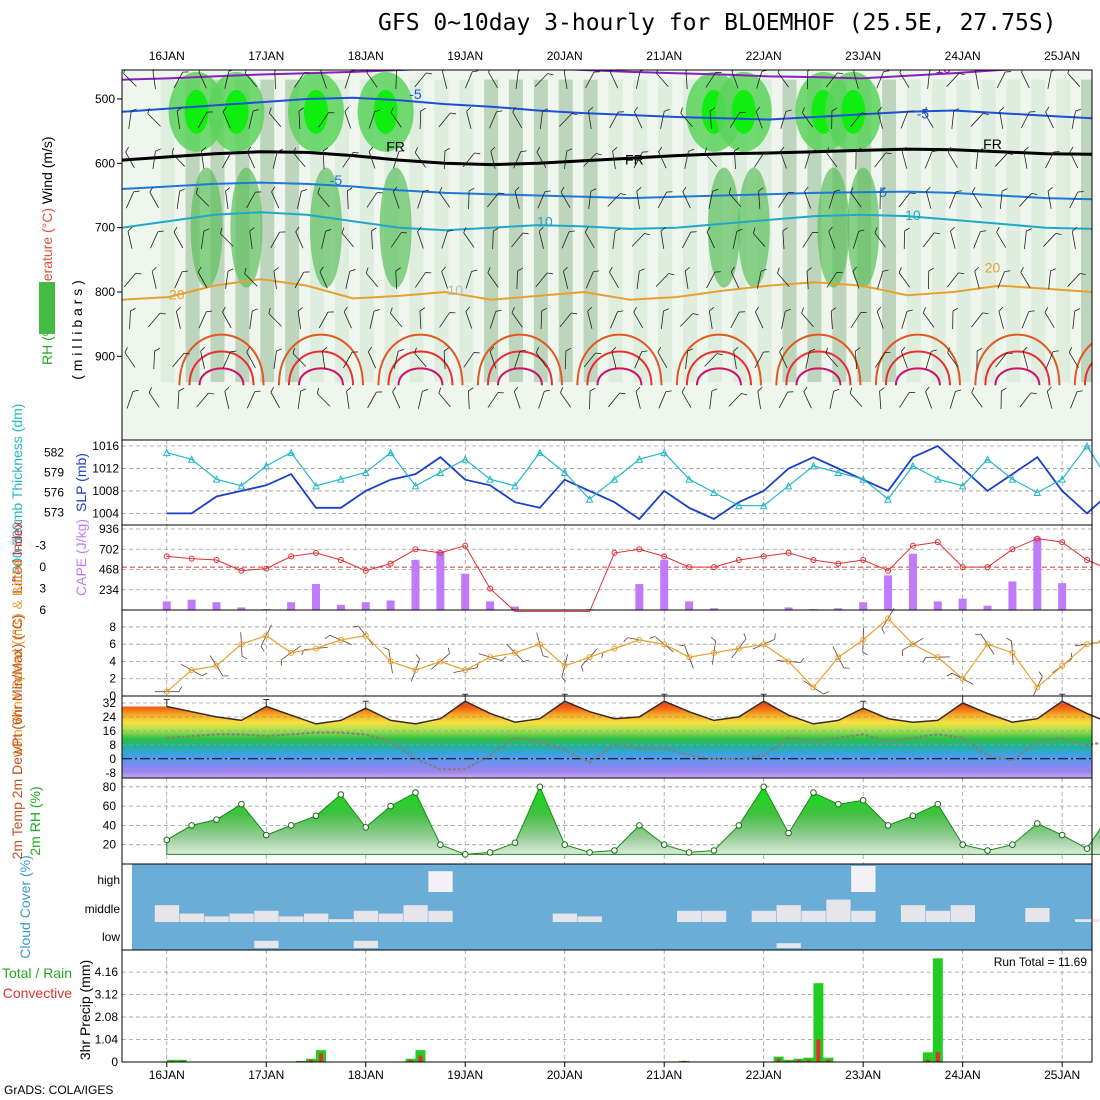  What do you see at coordinates (105, 292) in the screenshot?
I see `pressure-tick-label: 800` at bounding box center [105, 292].